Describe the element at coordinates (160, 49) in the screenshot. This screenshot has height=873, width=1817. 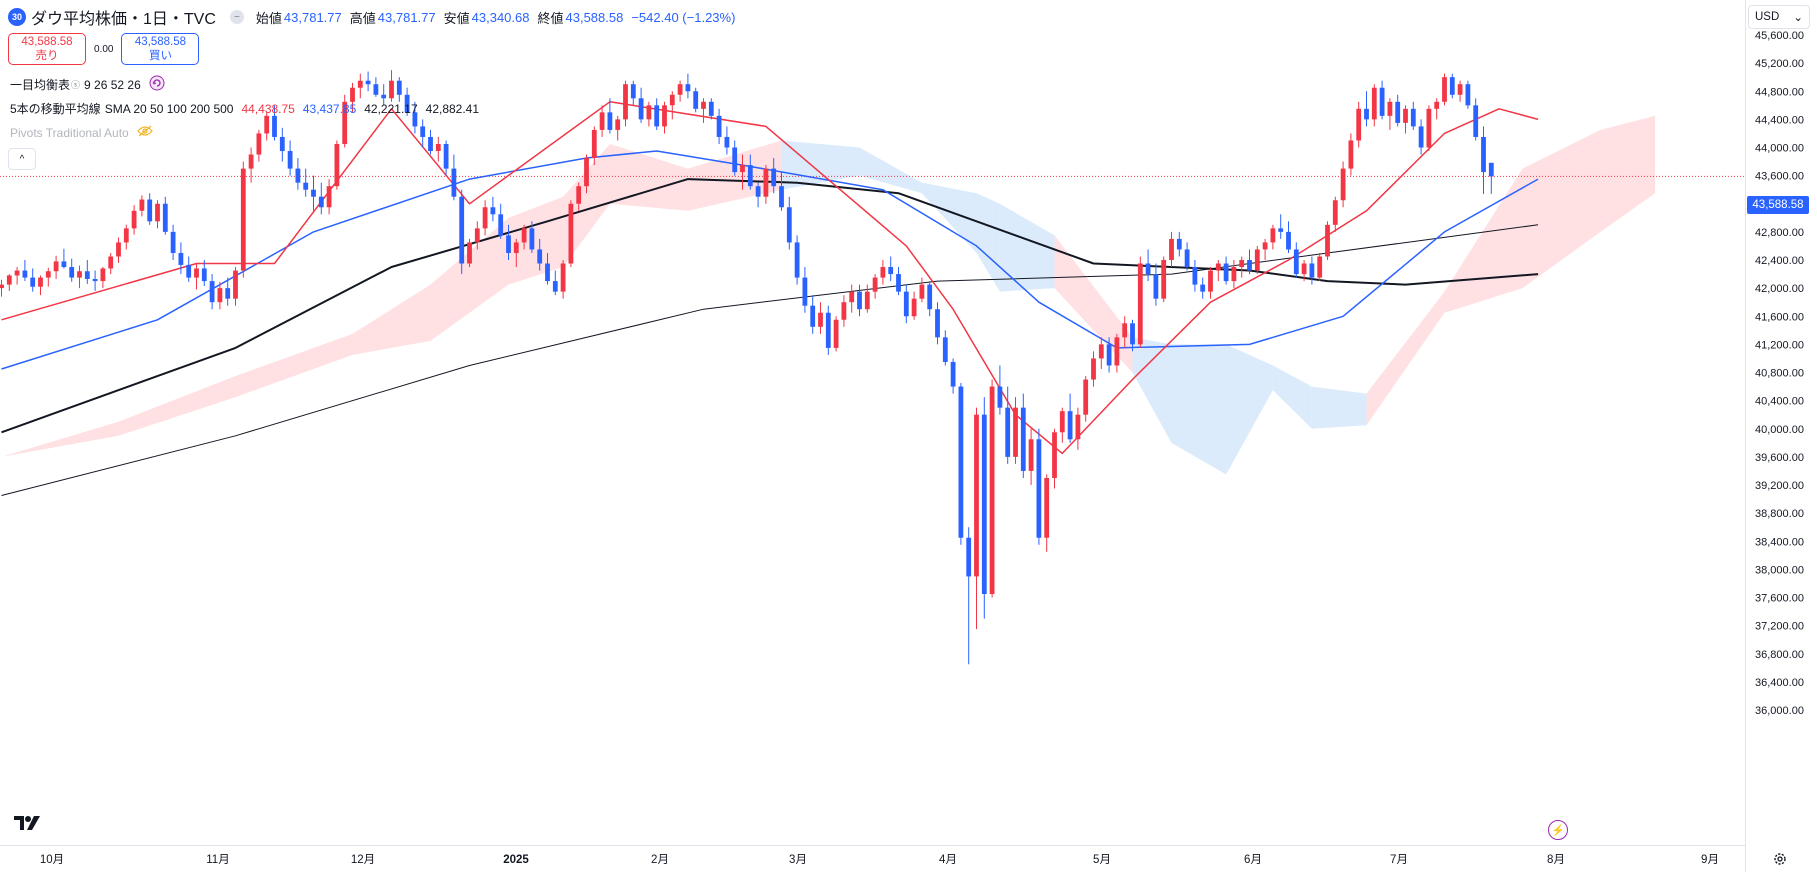
I see `buy-button: 43,588.58 買い` at that location.